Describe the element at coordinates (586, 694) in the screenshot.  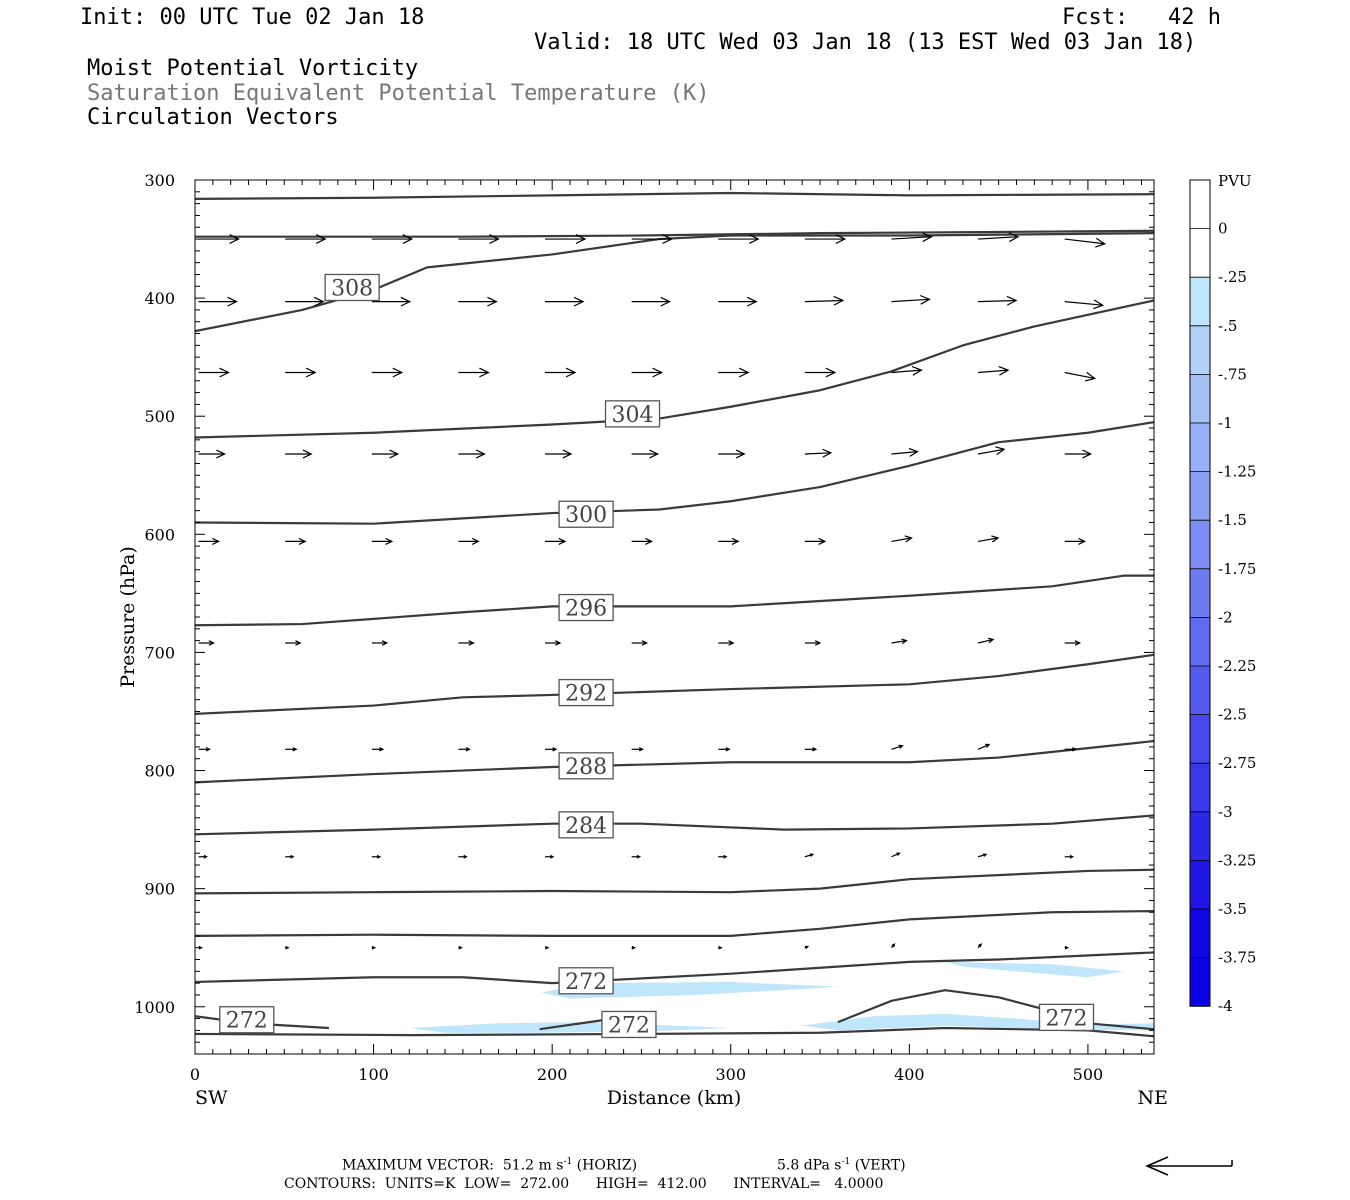
I see `contour-label: 292` at that location.